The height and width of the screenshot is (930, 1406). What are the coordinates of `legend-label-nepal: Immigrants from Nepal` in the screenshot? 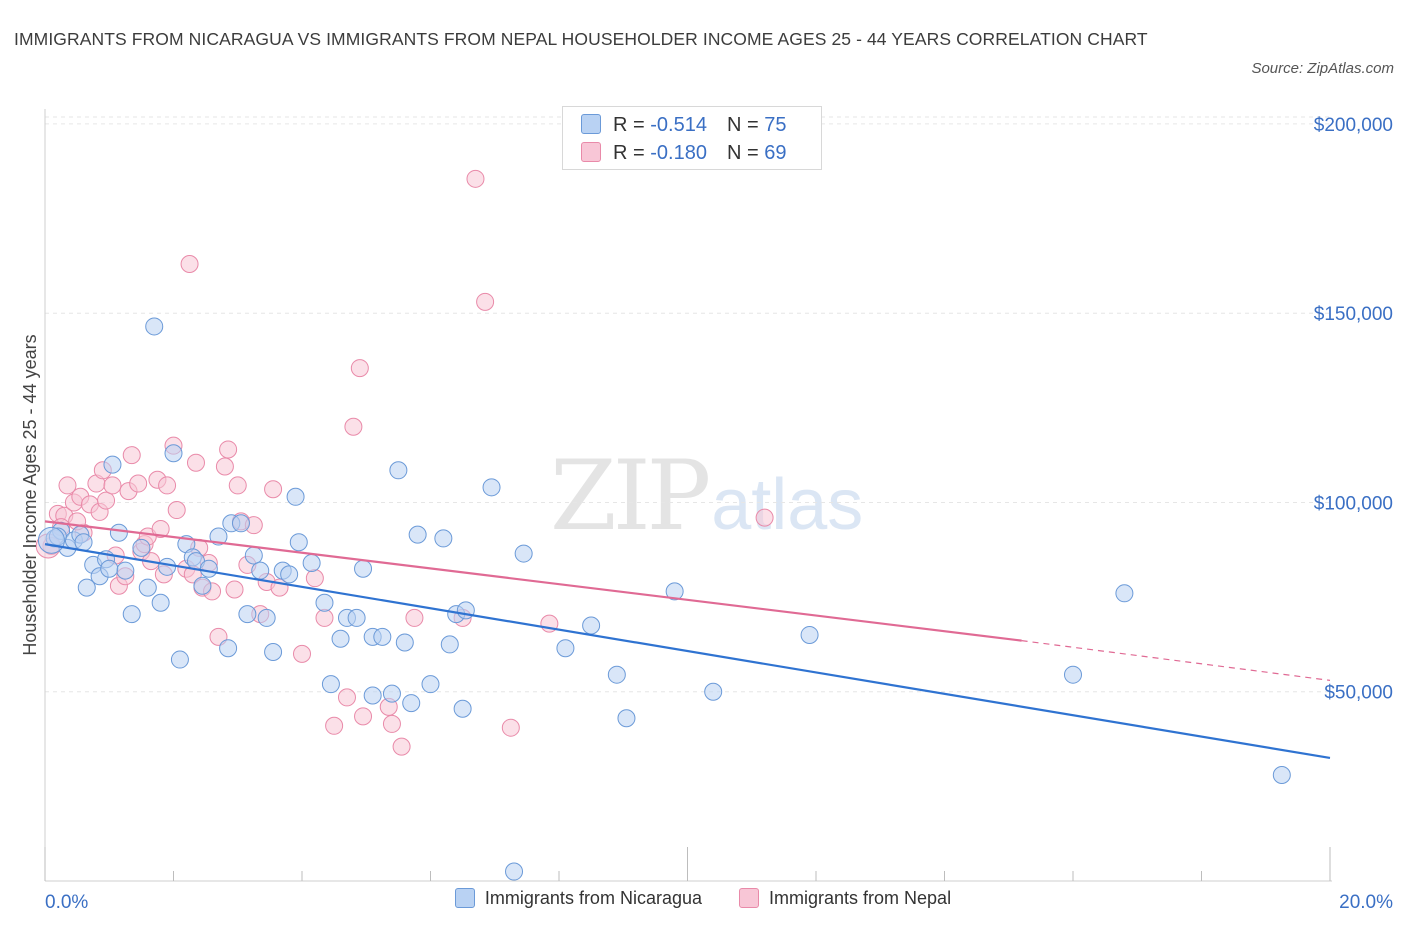 It's located at (860, 898).